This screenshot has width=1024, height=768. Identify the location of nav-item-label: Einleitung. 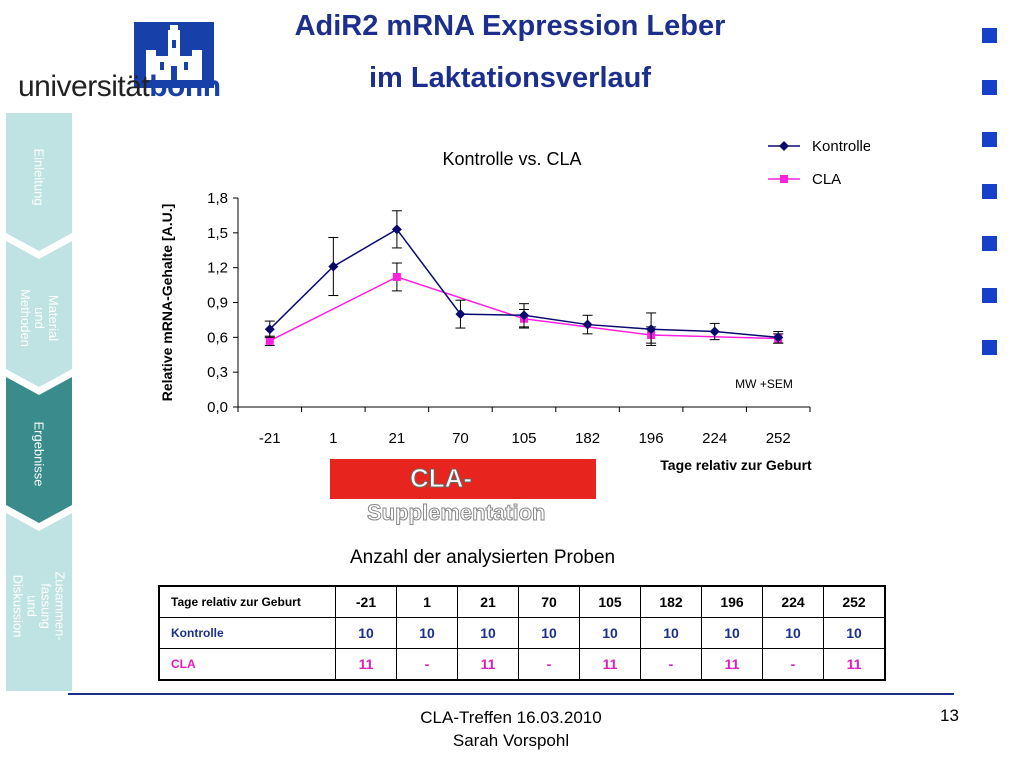
(39, 177).